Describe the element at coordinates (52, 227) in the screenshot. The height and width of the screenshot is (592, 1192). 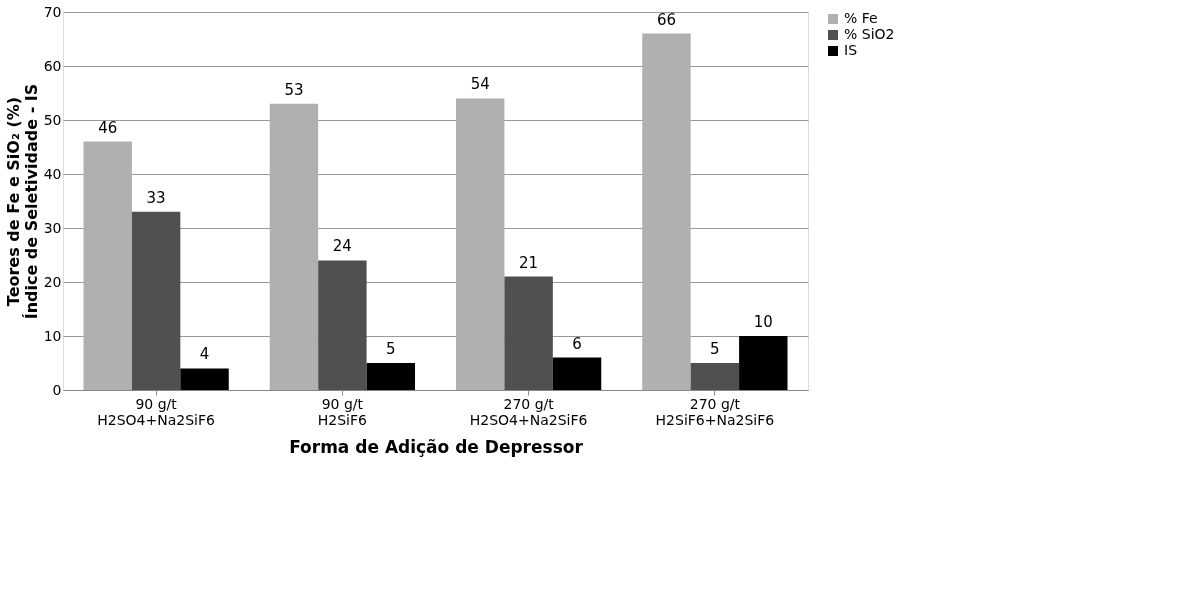
I see `y-tick-label: 30` at that location.